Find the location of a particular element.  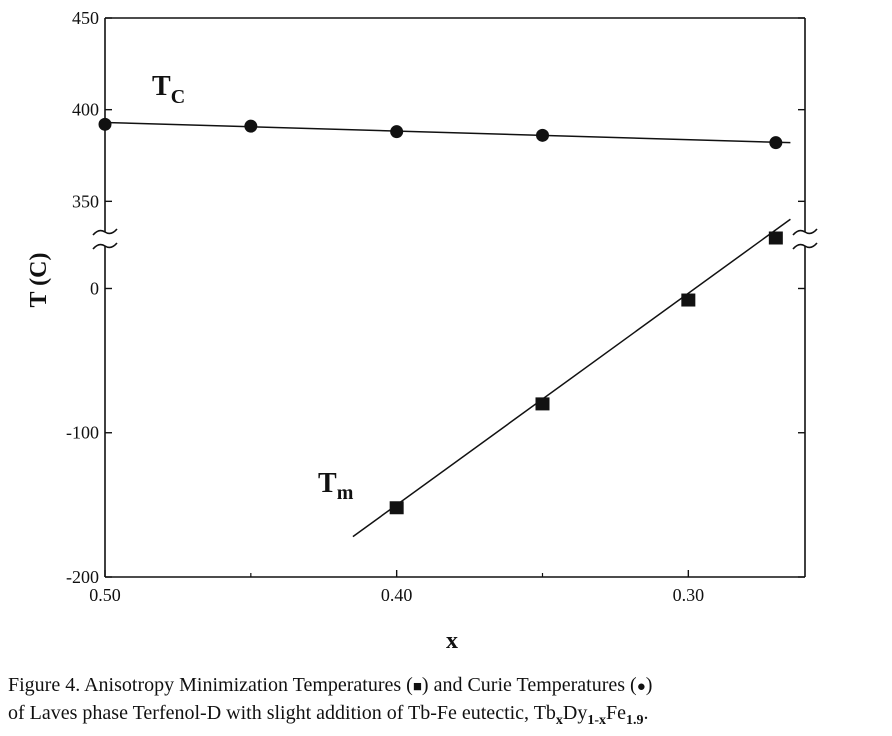

series-label-tm-sub: m is located at coordinates (345, 493).